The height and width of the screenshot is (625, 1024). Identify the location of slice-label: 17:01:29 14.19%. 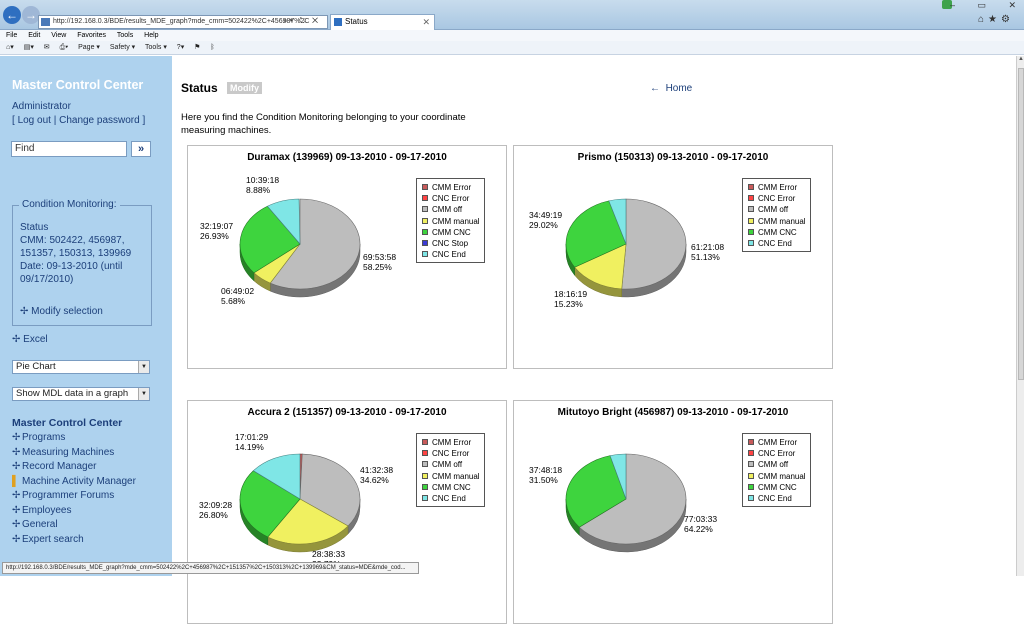
(251, 442).